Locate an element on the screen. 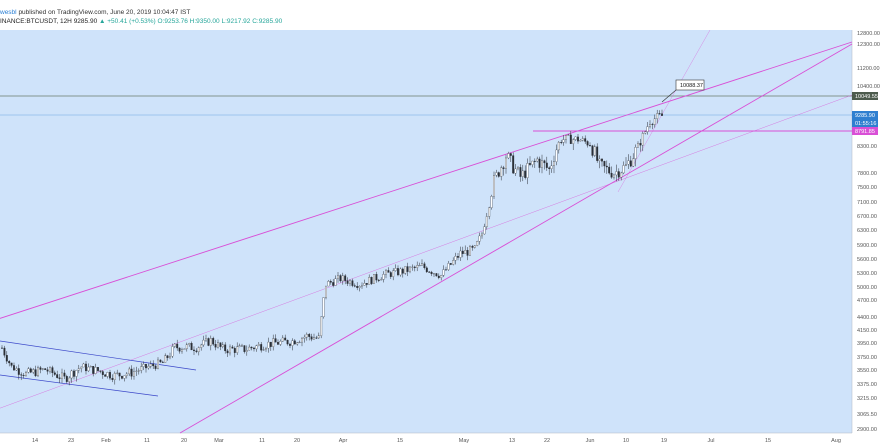 This screenshot has width=881, height=447. time-axis is located at coordinates (426, 440).